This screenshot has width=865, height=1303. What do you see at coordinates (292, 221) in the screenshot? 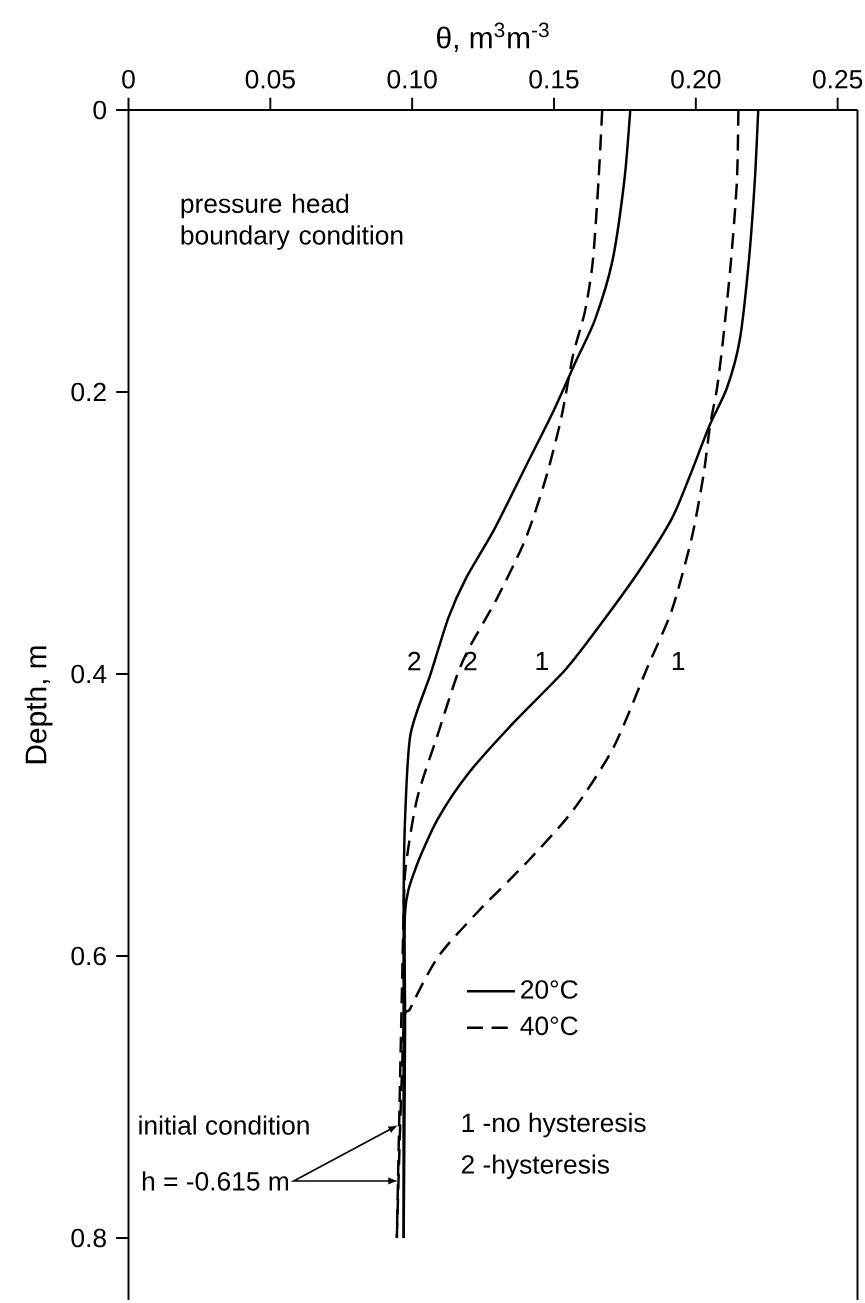
I see `annotation: pressure head boundary condition` at bounding box center [292, 221].